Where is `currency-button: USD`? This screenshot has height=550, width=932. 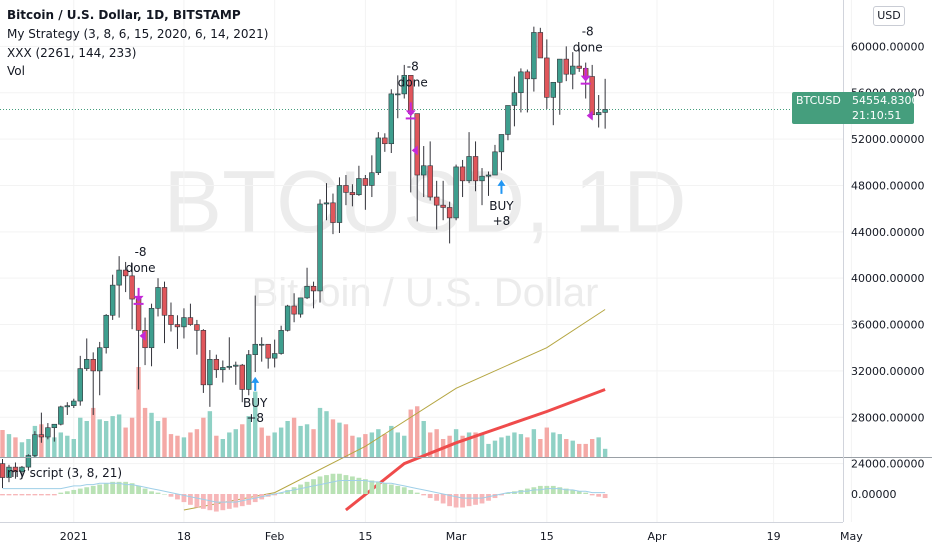
currency-button: USD is located at coordinates (889, 16).